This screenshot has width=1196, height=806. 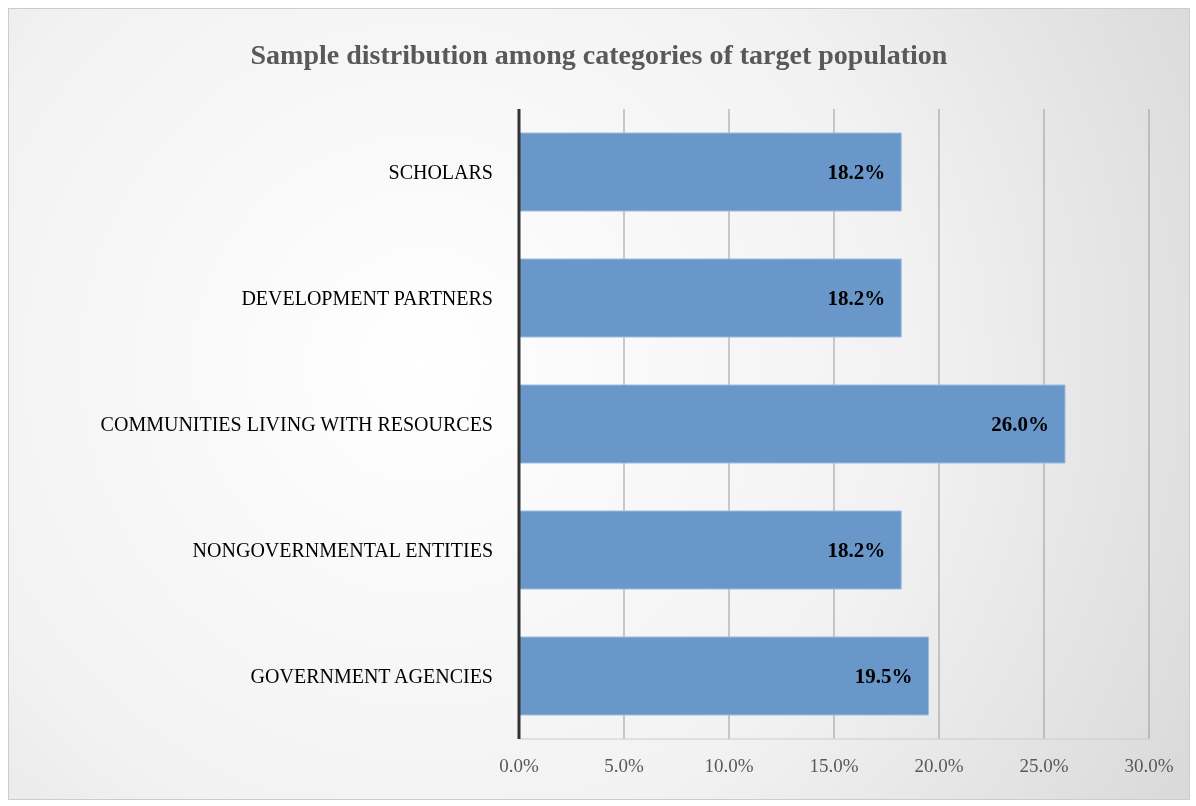 What do you see at coordinates (519, 766) in the screenshot?
I see `x-tick-label: 0.0%` at bounding box center [519, 766].